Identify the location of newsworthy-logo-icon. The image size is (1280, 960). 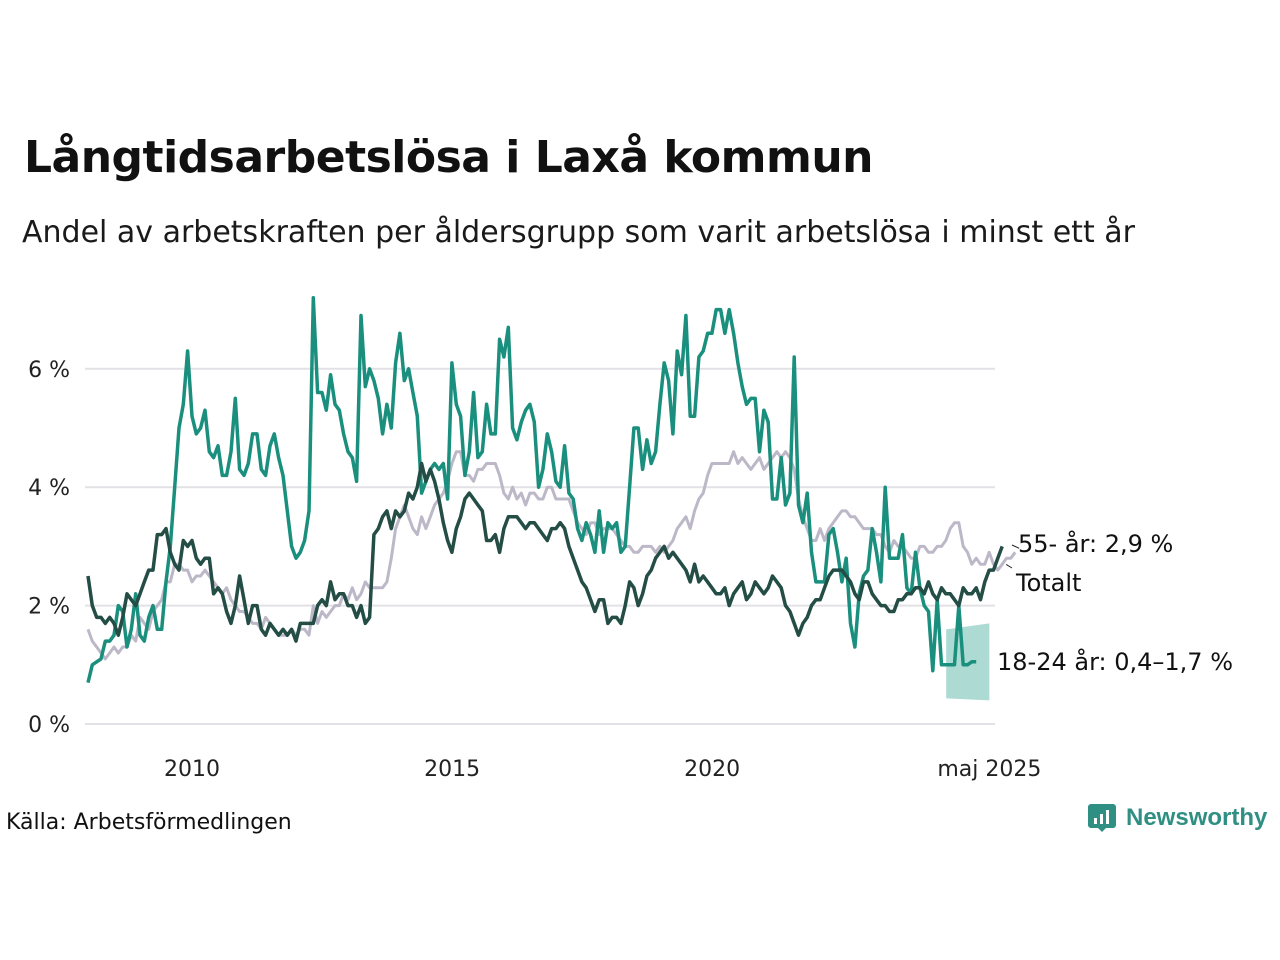
(1102, 818).